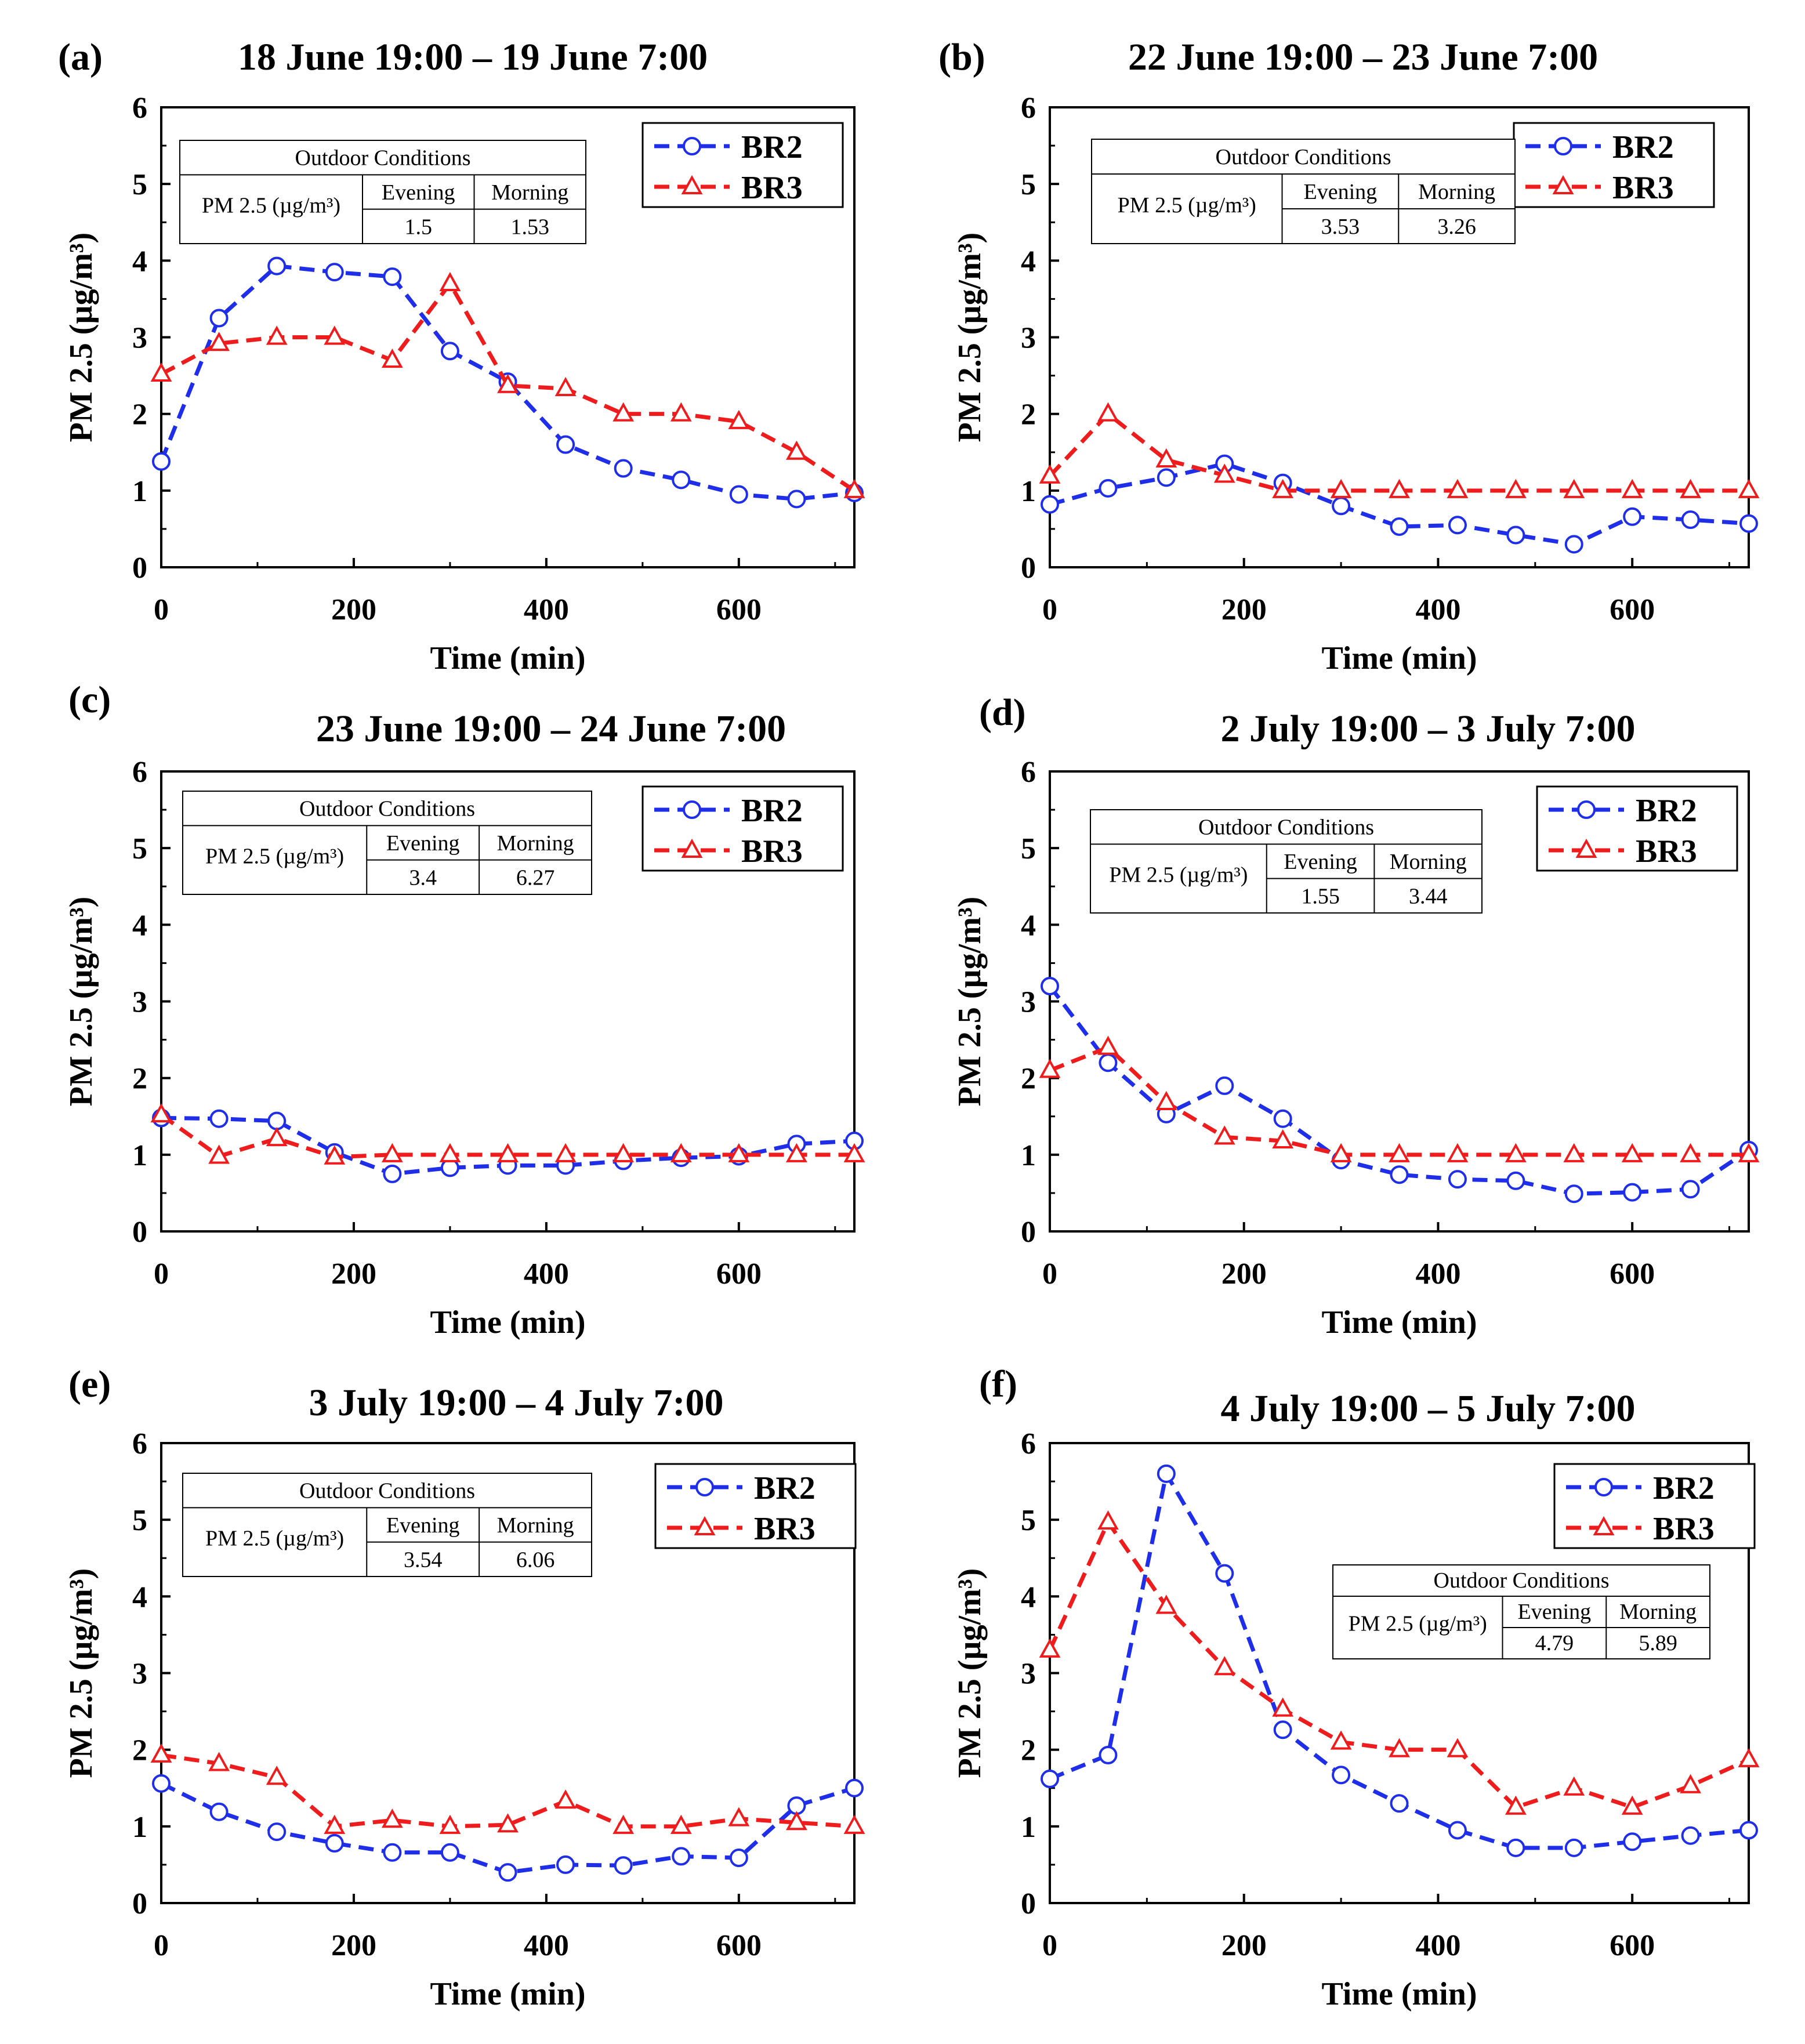 The width and height of the screenshot is (1805, 2044). I want to click on table-value-evening: 1.5, so click(419, 227).